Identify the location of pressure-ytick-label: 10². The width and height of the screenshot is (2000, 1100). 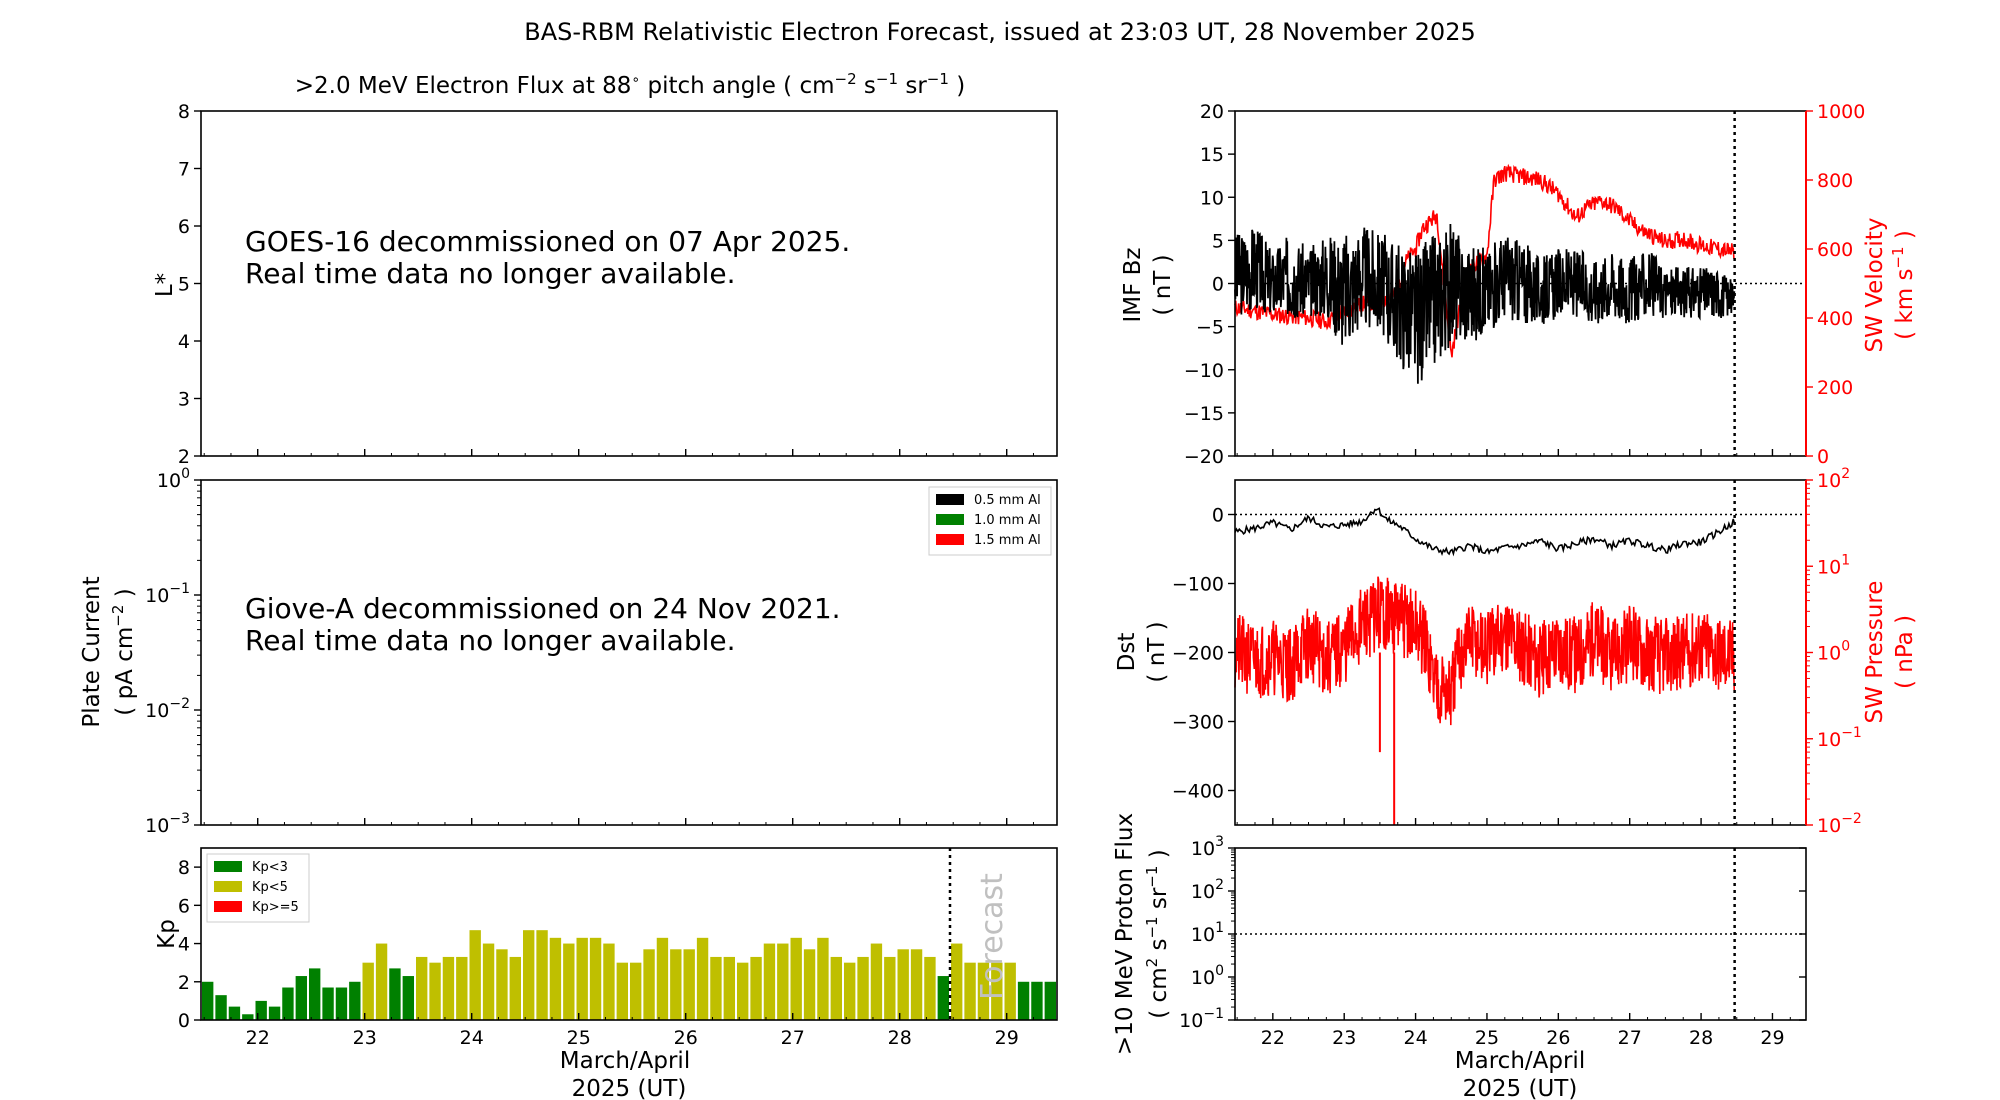
(1833, 479).